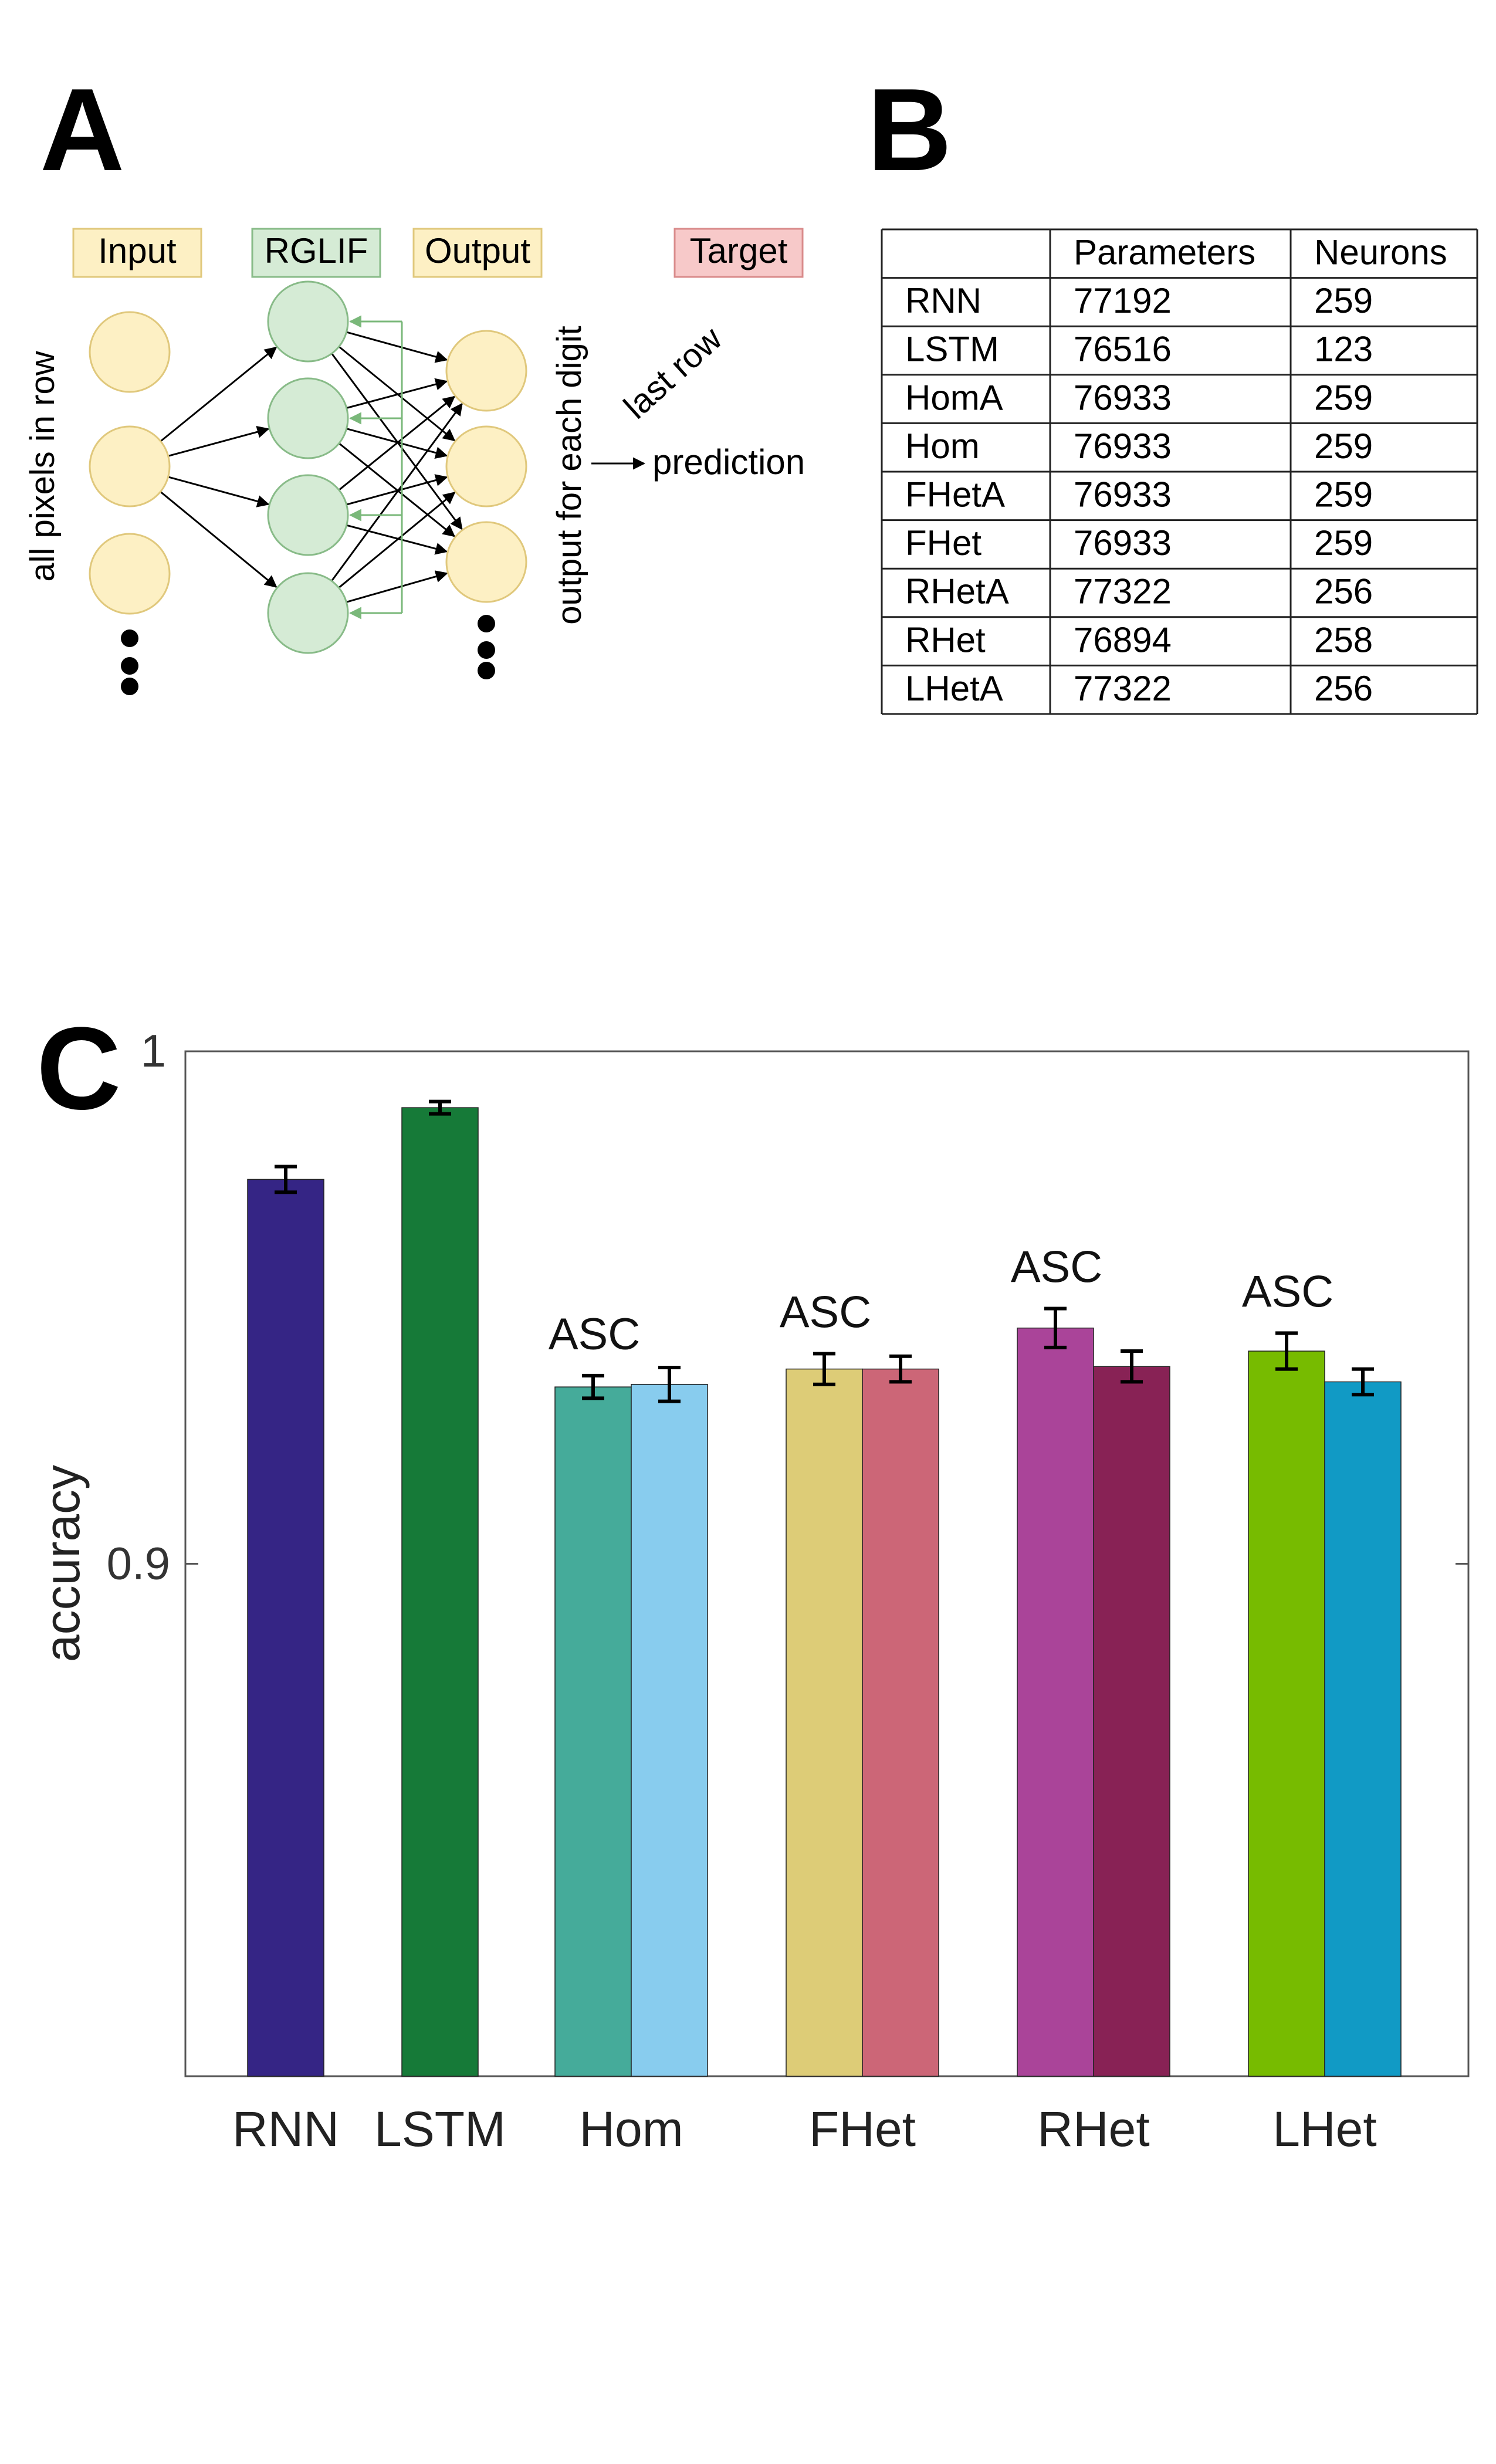  I want to click on table-cell: 258, so click(1343, 639).